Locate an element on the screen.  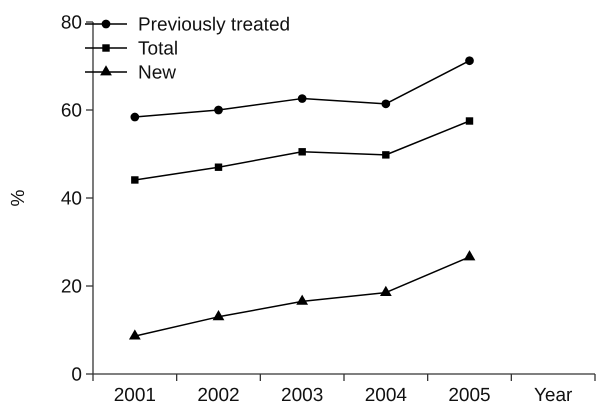
legend-label: Total is located at coordinates (158, 49).